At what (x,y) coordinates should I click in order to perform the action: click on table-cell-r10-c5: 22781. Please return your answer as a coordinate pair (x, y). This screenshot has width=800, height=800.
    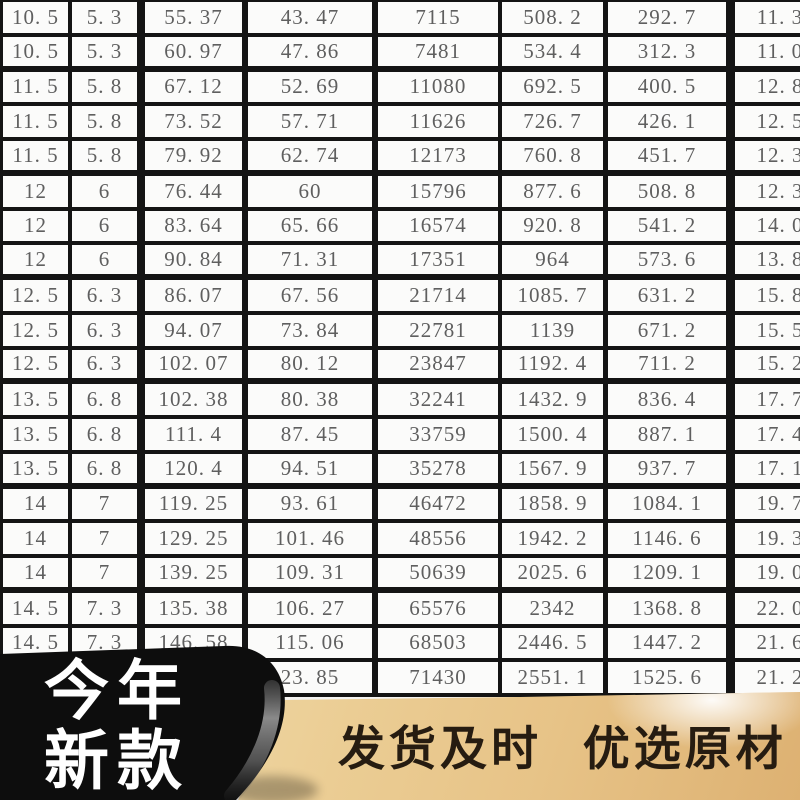
    Looking at the image, I should click on (440, 332).